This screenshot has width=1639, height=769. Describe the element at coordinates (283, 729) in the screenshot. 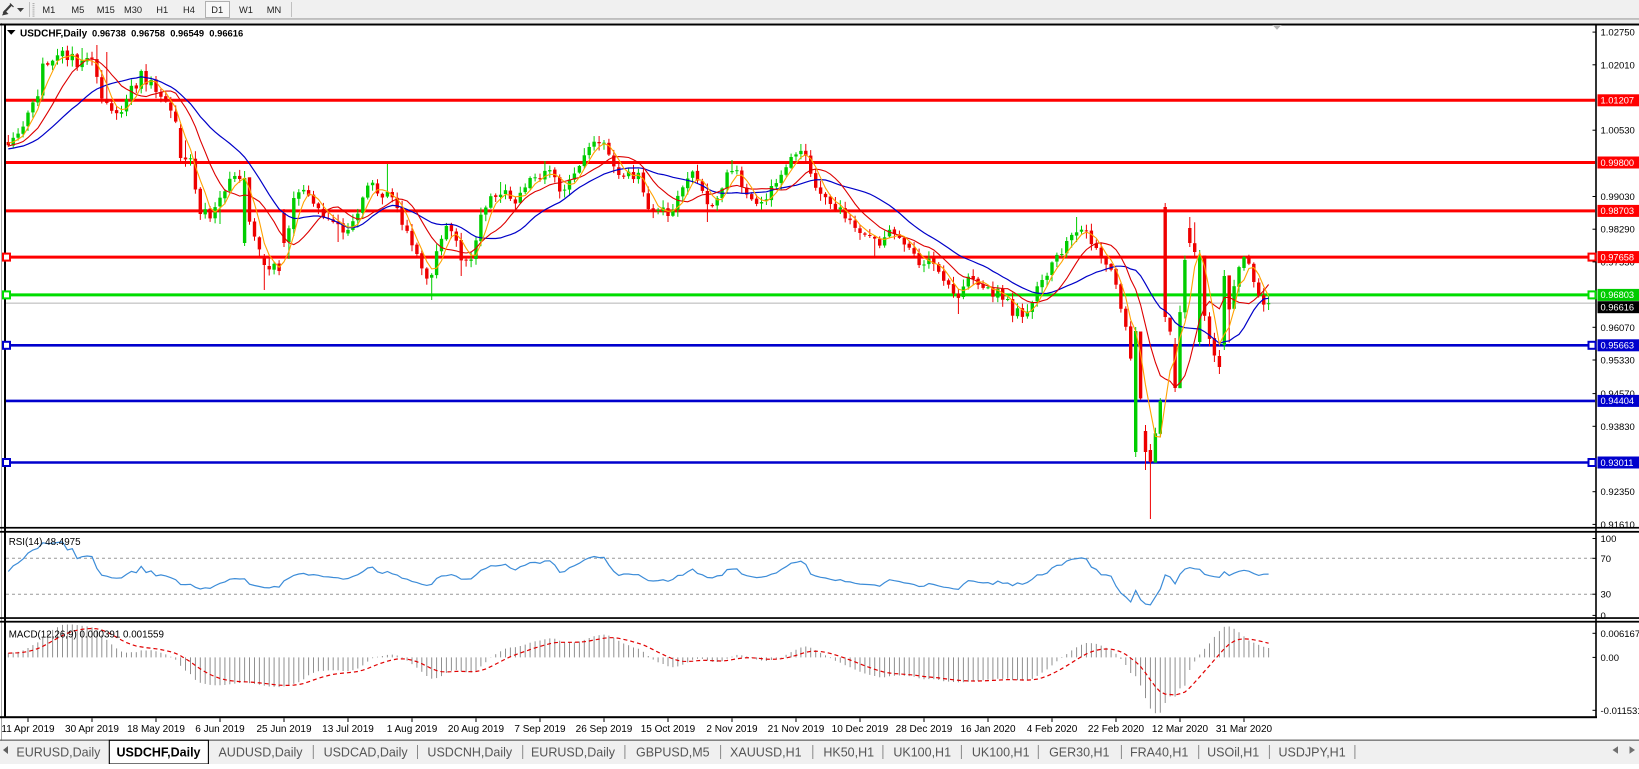

I see `svg-text: 25 Jun 2019` at that location.